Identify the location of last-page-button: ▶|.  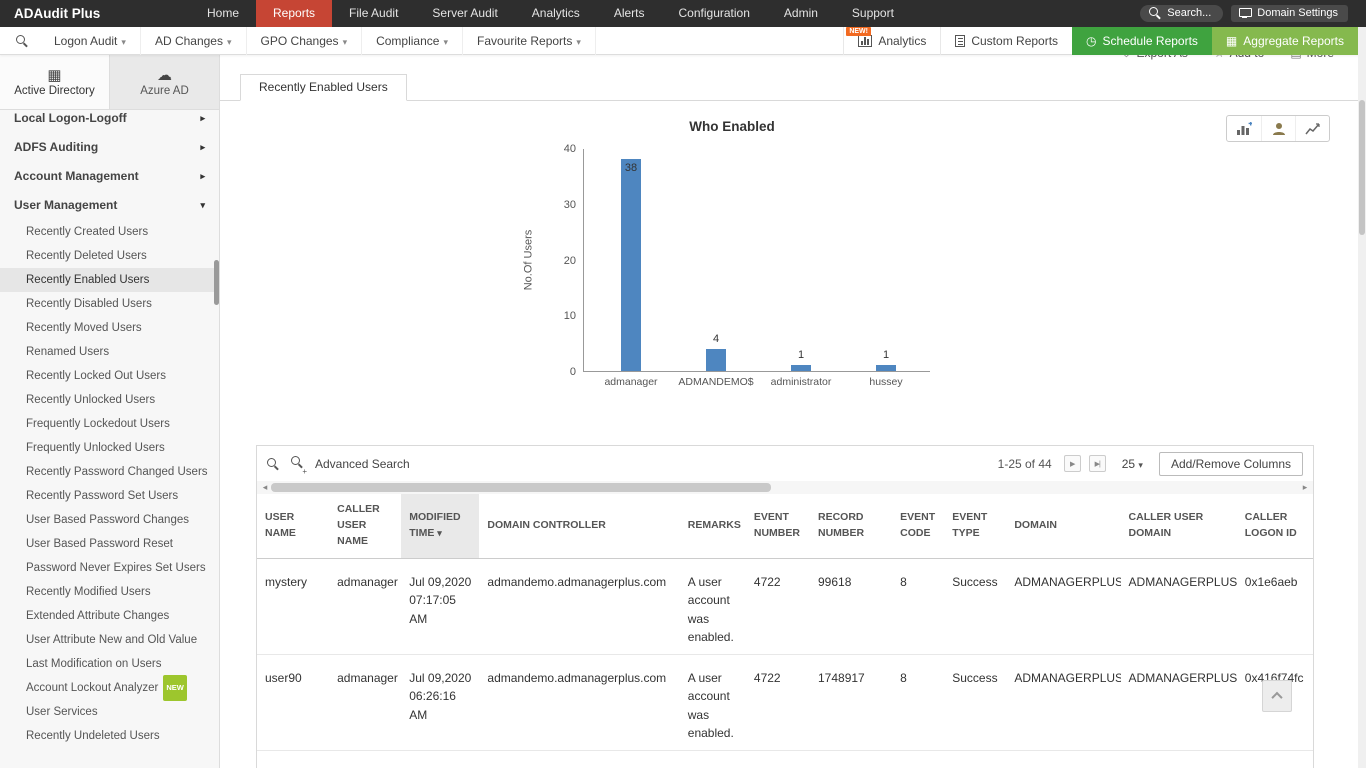
(1097, 463).